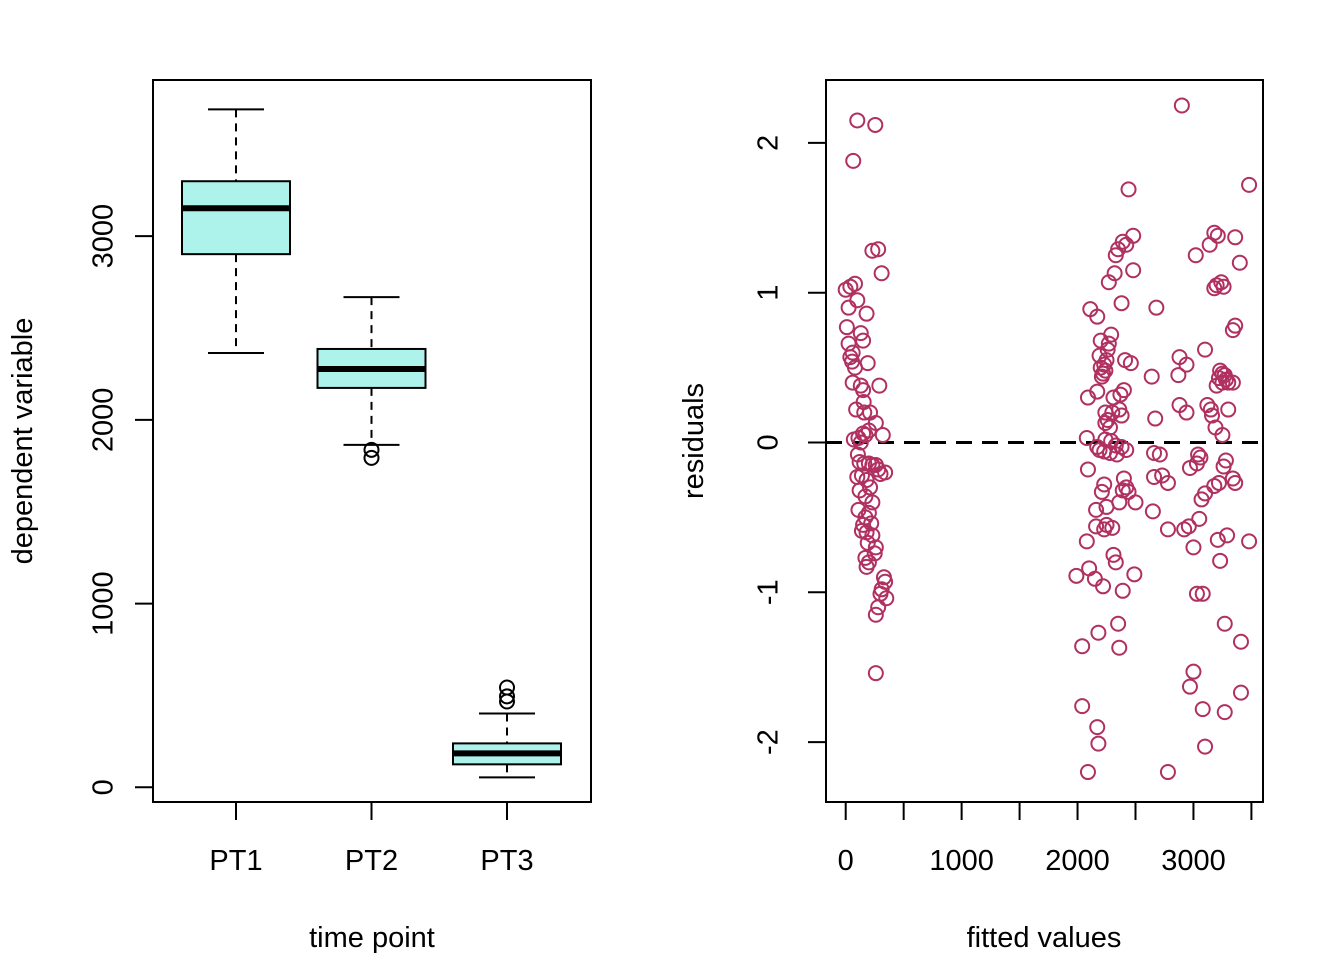  I want to click on x-tick-label: 1000, so click(961, 861).